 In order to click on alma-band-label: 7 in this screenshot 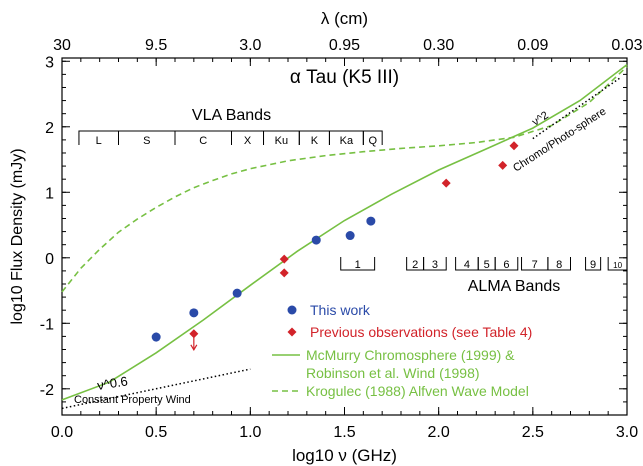, I will do `click(535, 265)`.